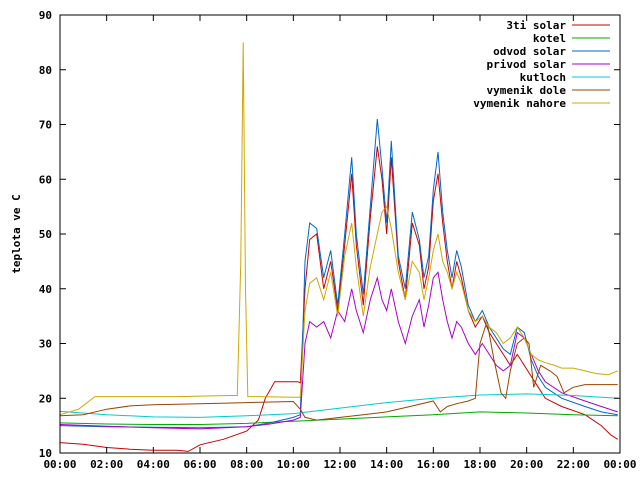 This screenshot has width=640, height=484. Describe the element at coordinates (527, 64) in the screenshot. I see `legend-label: privod solar` at that location.